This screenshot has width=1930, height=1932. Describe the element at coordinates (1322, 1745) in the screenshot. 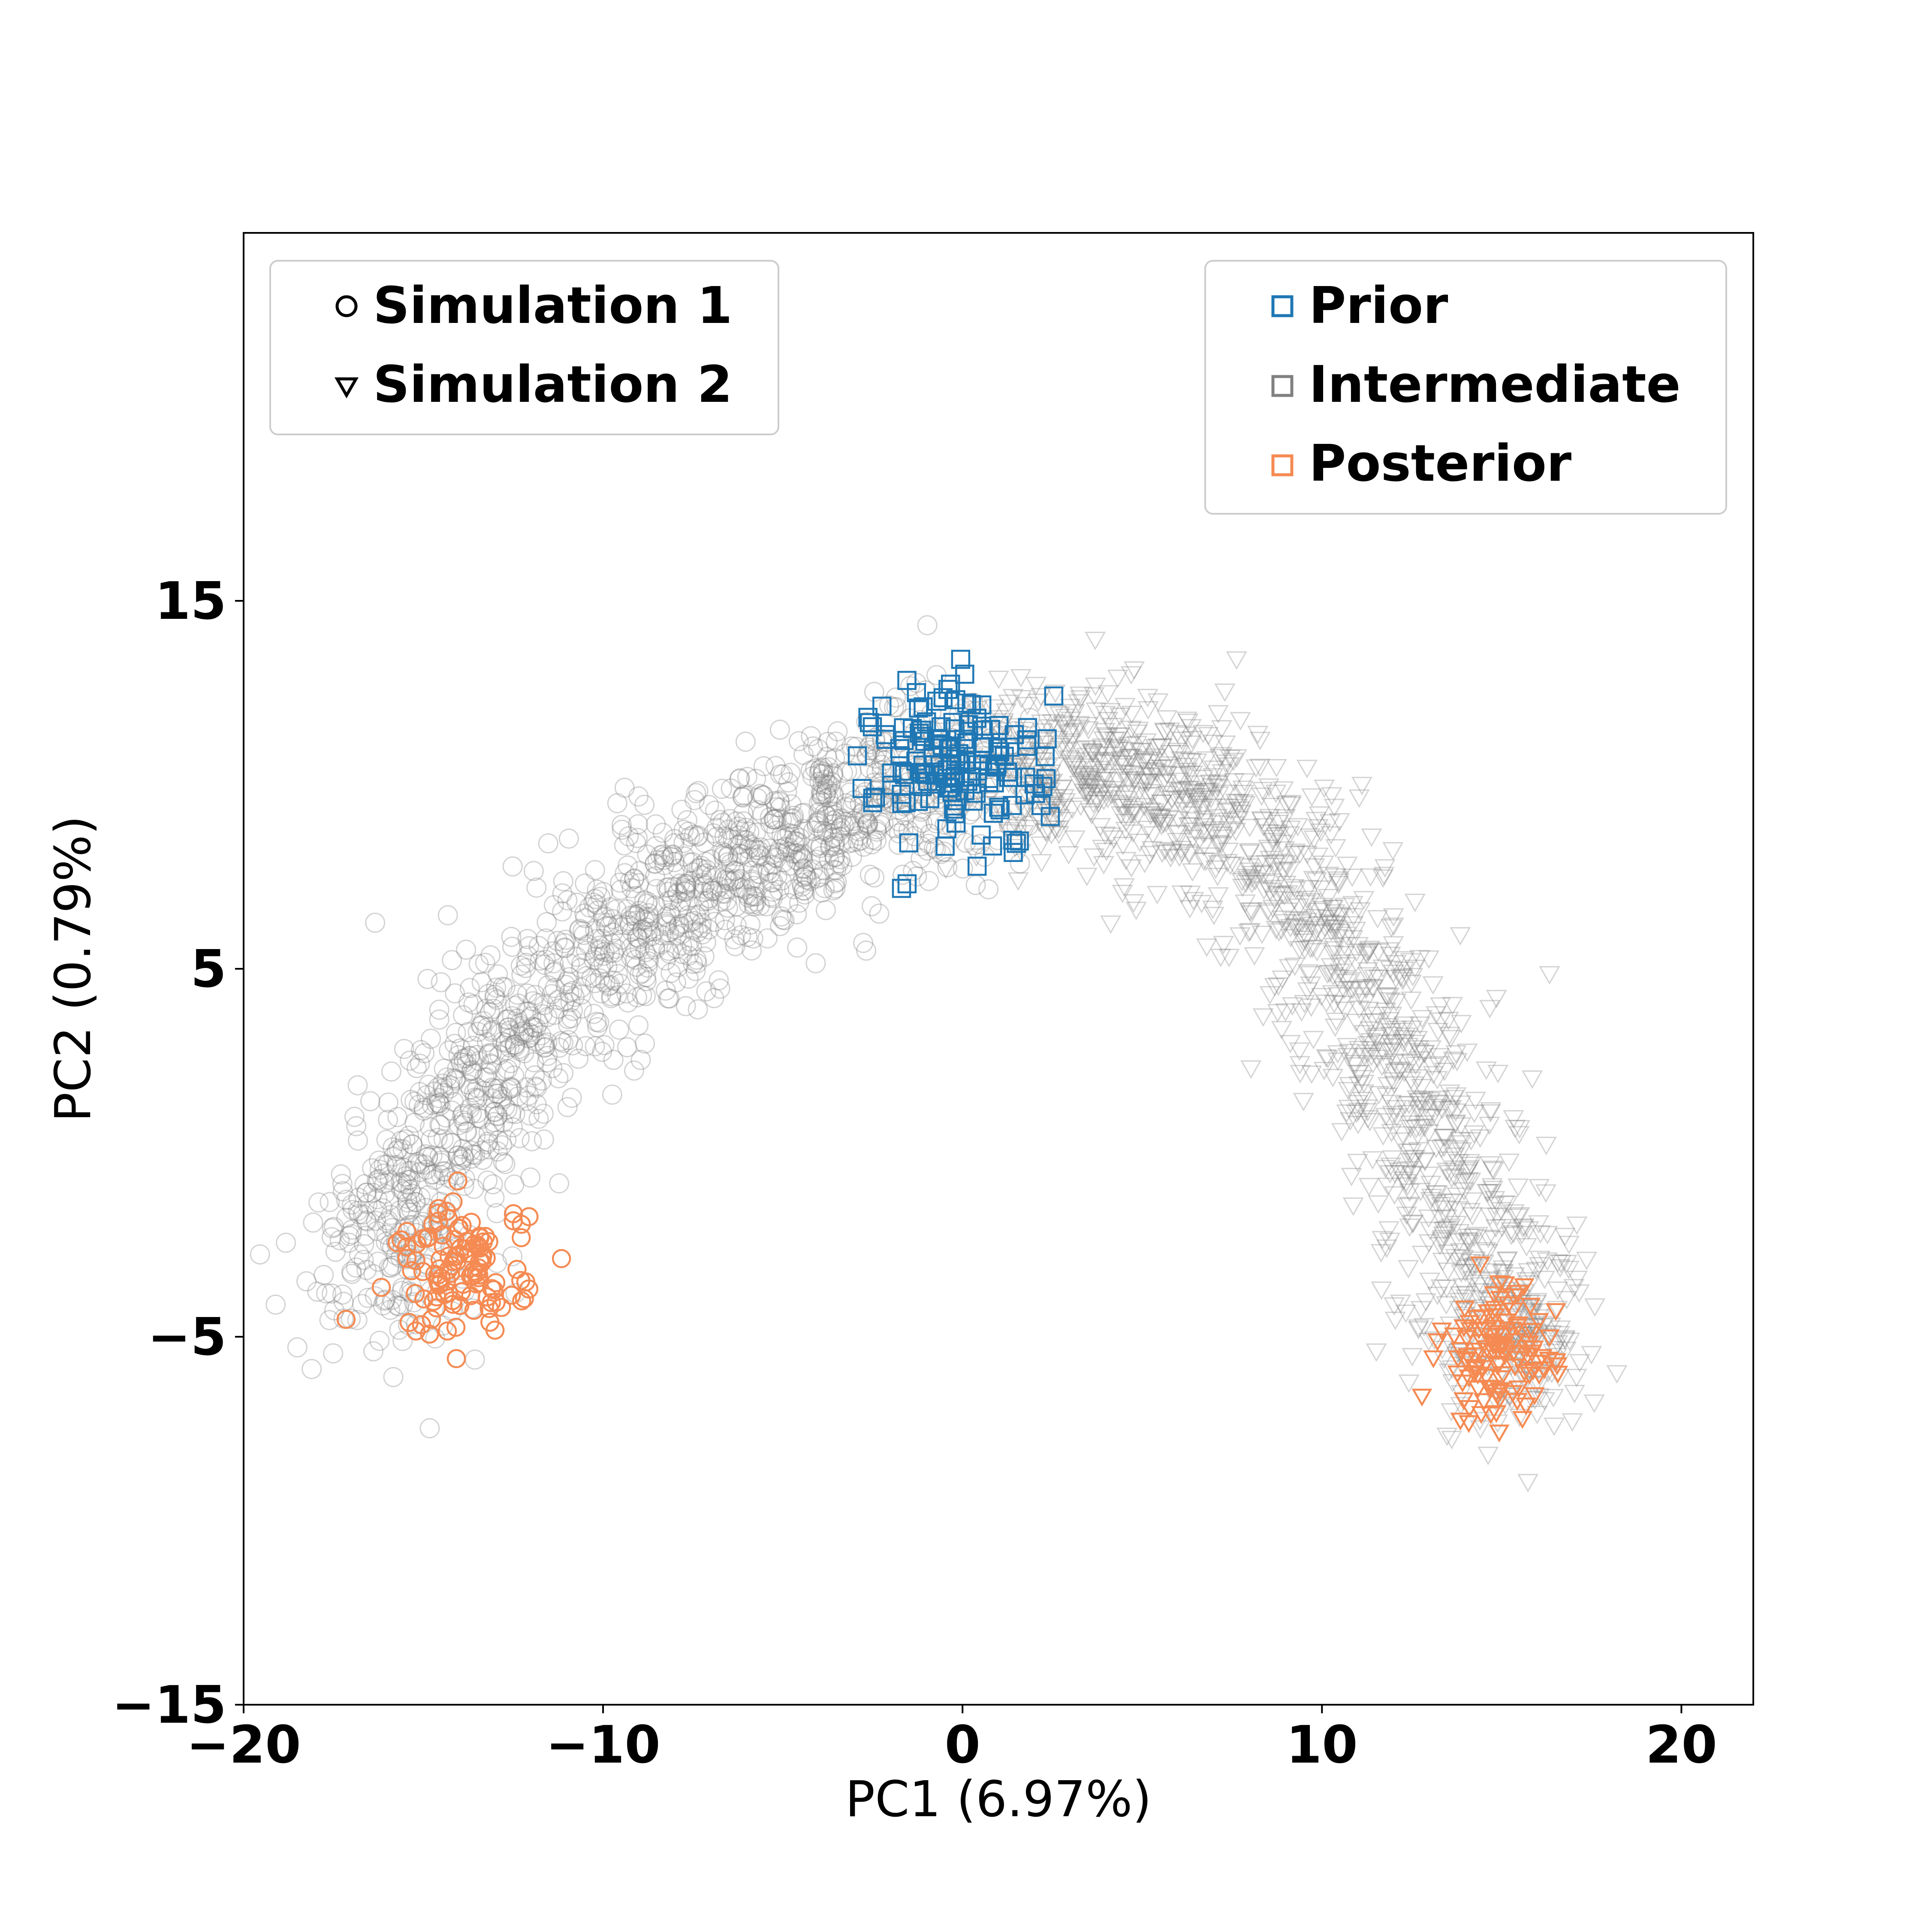

I see `x-tick-label: 10` at that location.